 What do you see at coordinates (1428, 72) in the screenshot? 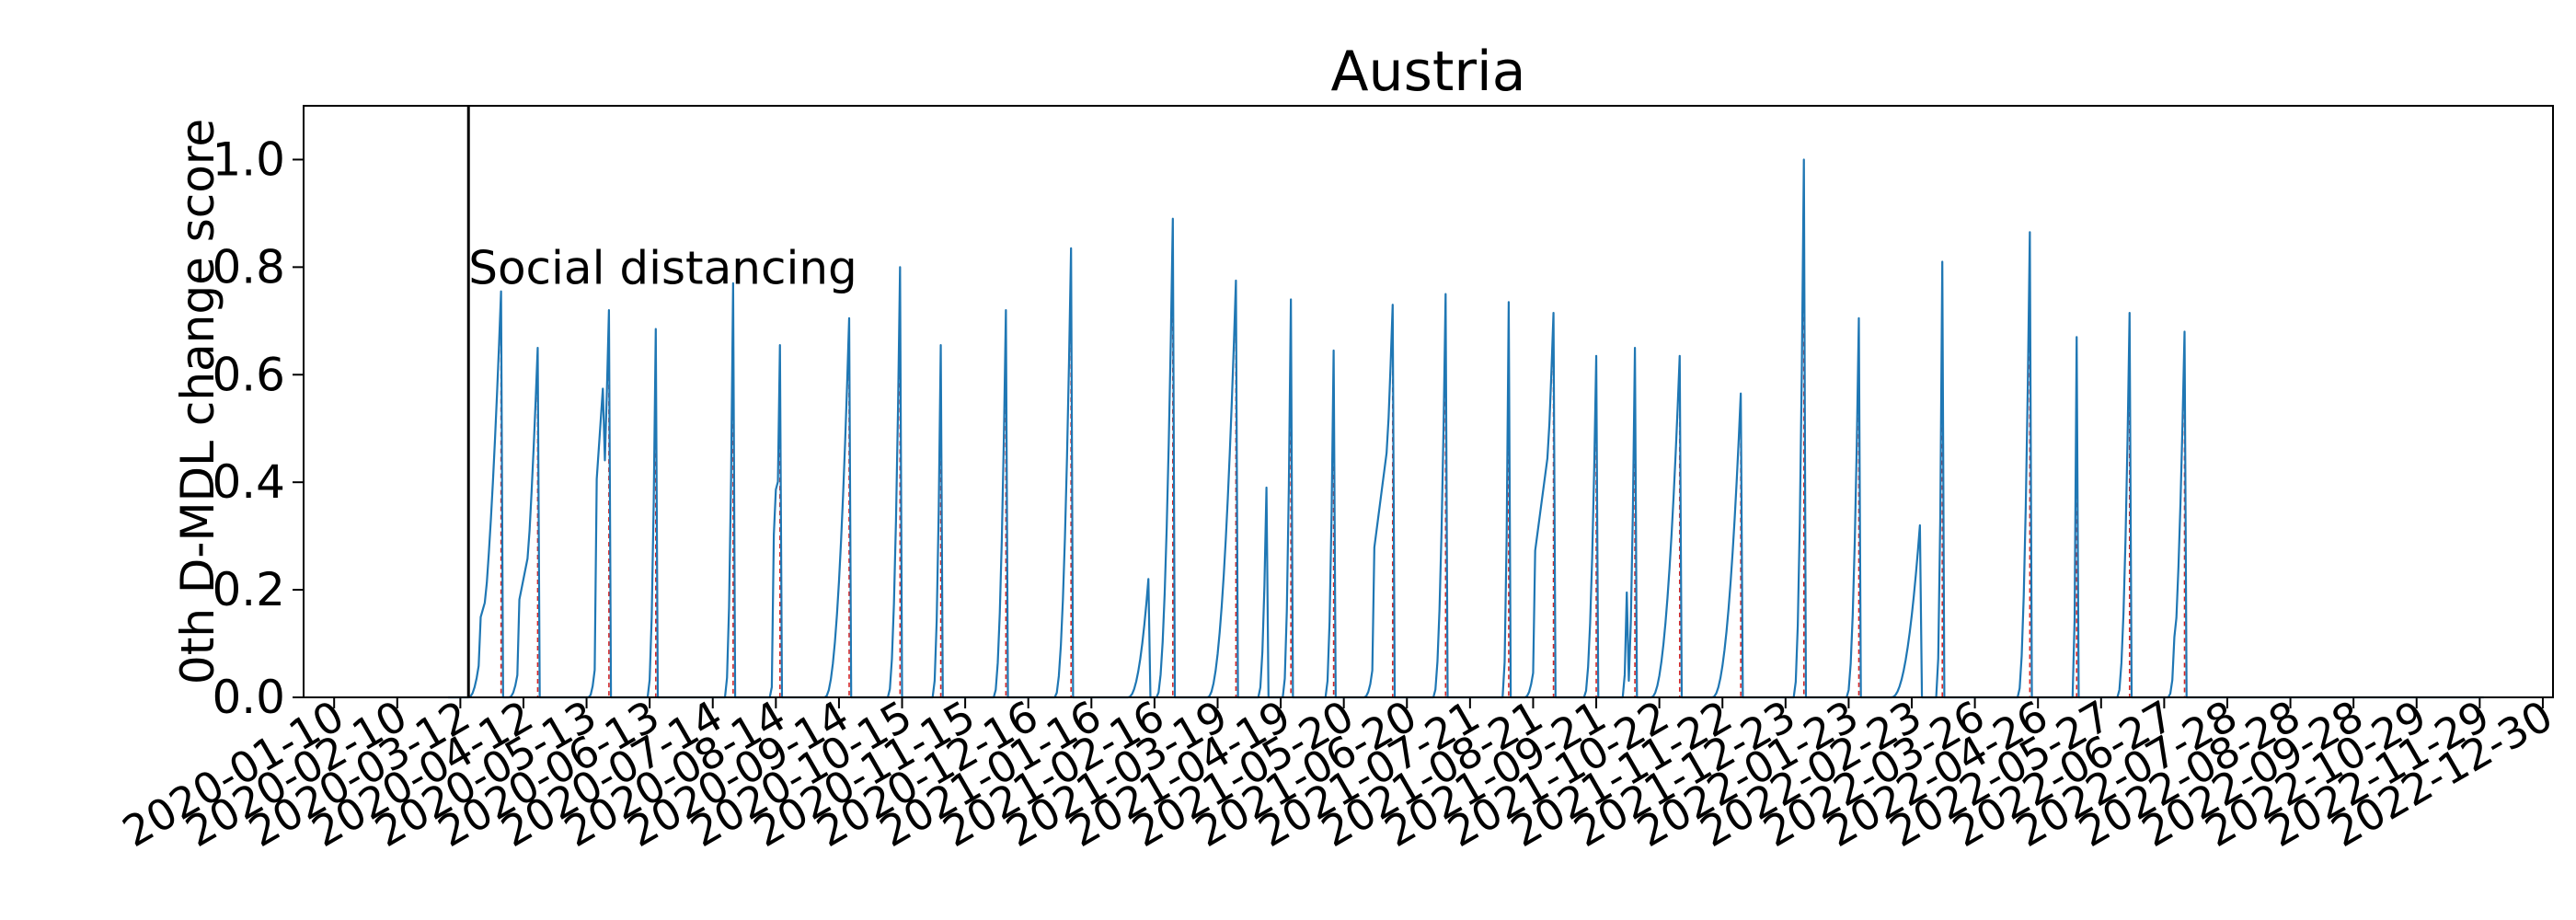
I see `chart-title: Austria` at bounding box center [1428, 72].